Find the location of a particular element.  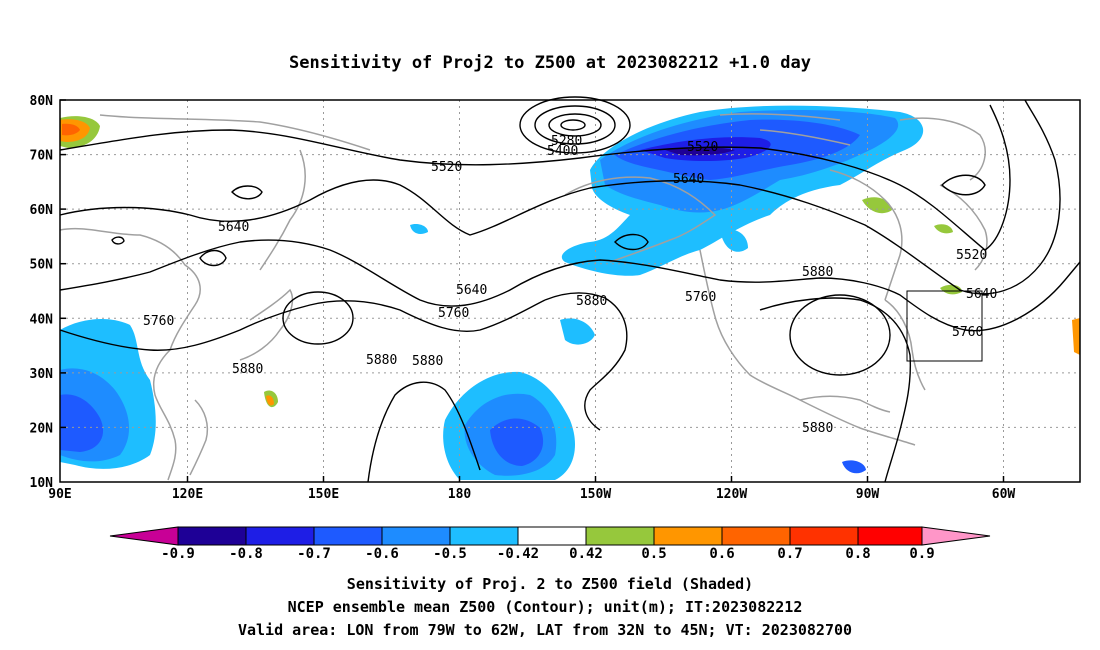

lon-label: 120W is located at coordinates (731, 494).